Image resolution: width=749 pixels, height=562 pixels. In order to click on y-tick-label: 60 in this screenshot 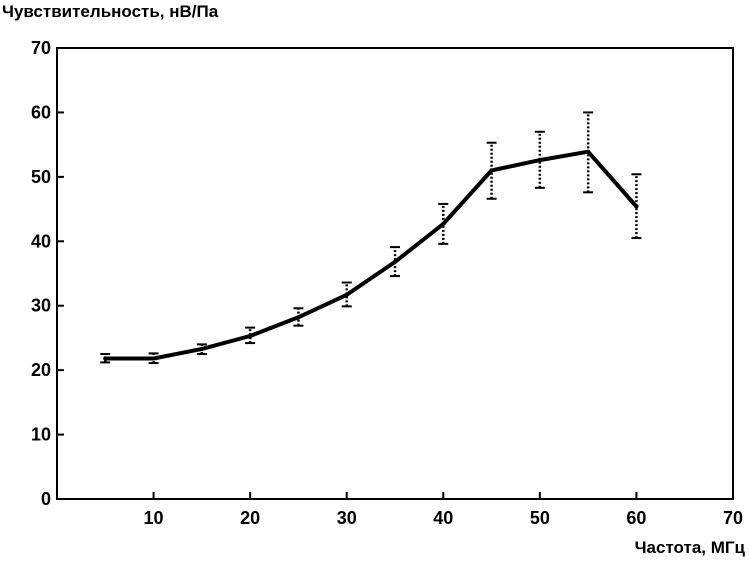, I will do `click(41, 112)`.